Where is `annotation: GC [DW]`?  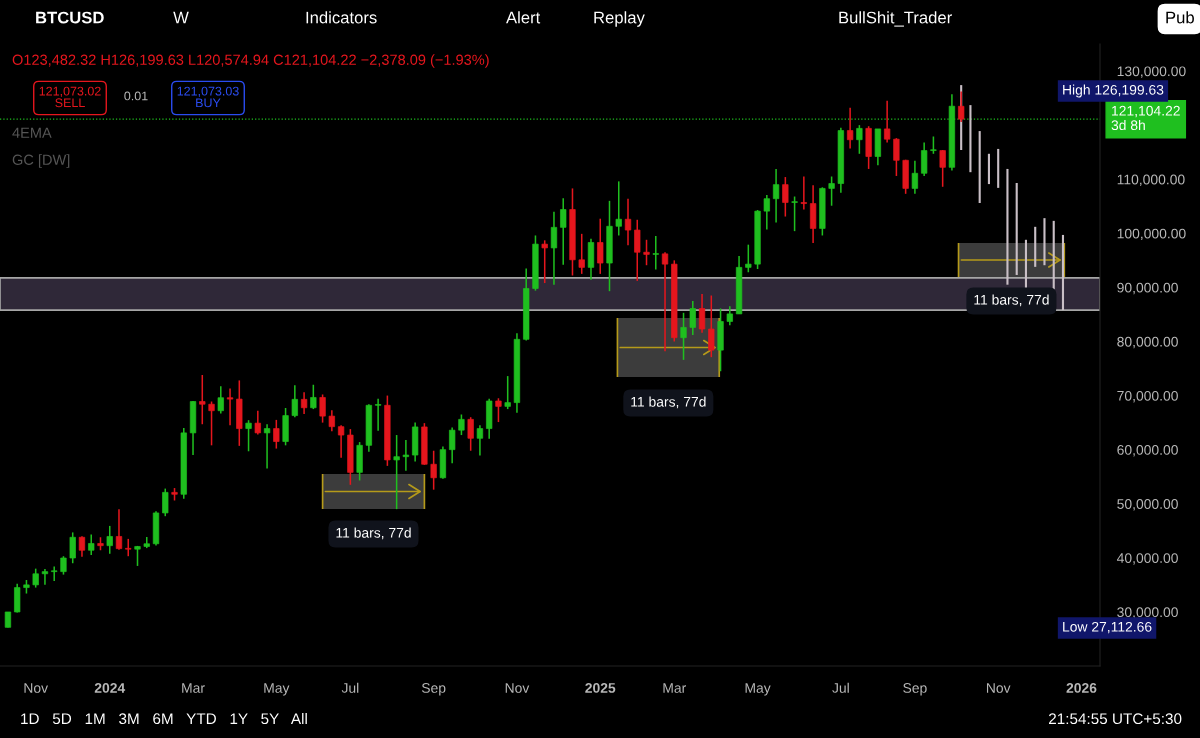
annotation: GC [DW] is located at coordinates (41, 161).